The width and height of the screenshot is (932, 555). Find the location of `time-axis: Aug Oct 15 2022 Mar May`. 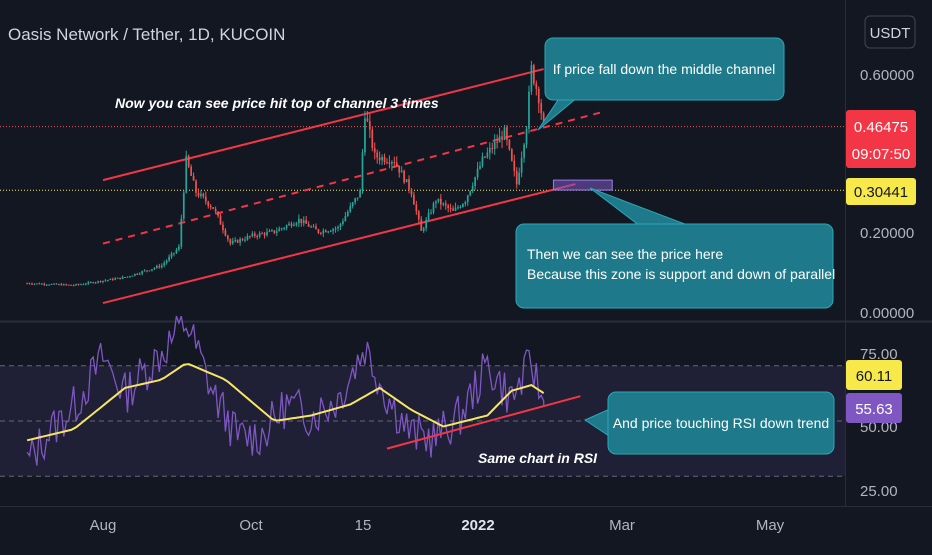

time-axis: Aug Oct 15 2022 Mar May is located at coordinates (437, 525).